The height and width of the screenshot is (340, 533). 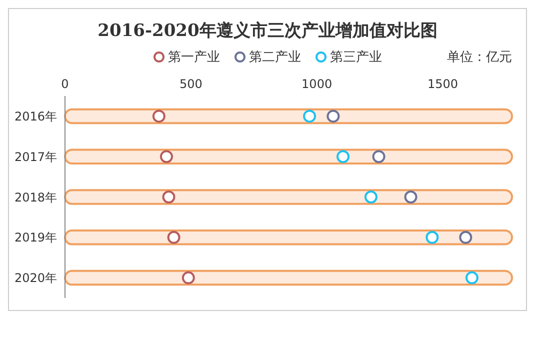 What do you see at coordinates (35, 116) in the screenshot?
I see `y-tick-label: 2016年` at bounding box center [35, 116].